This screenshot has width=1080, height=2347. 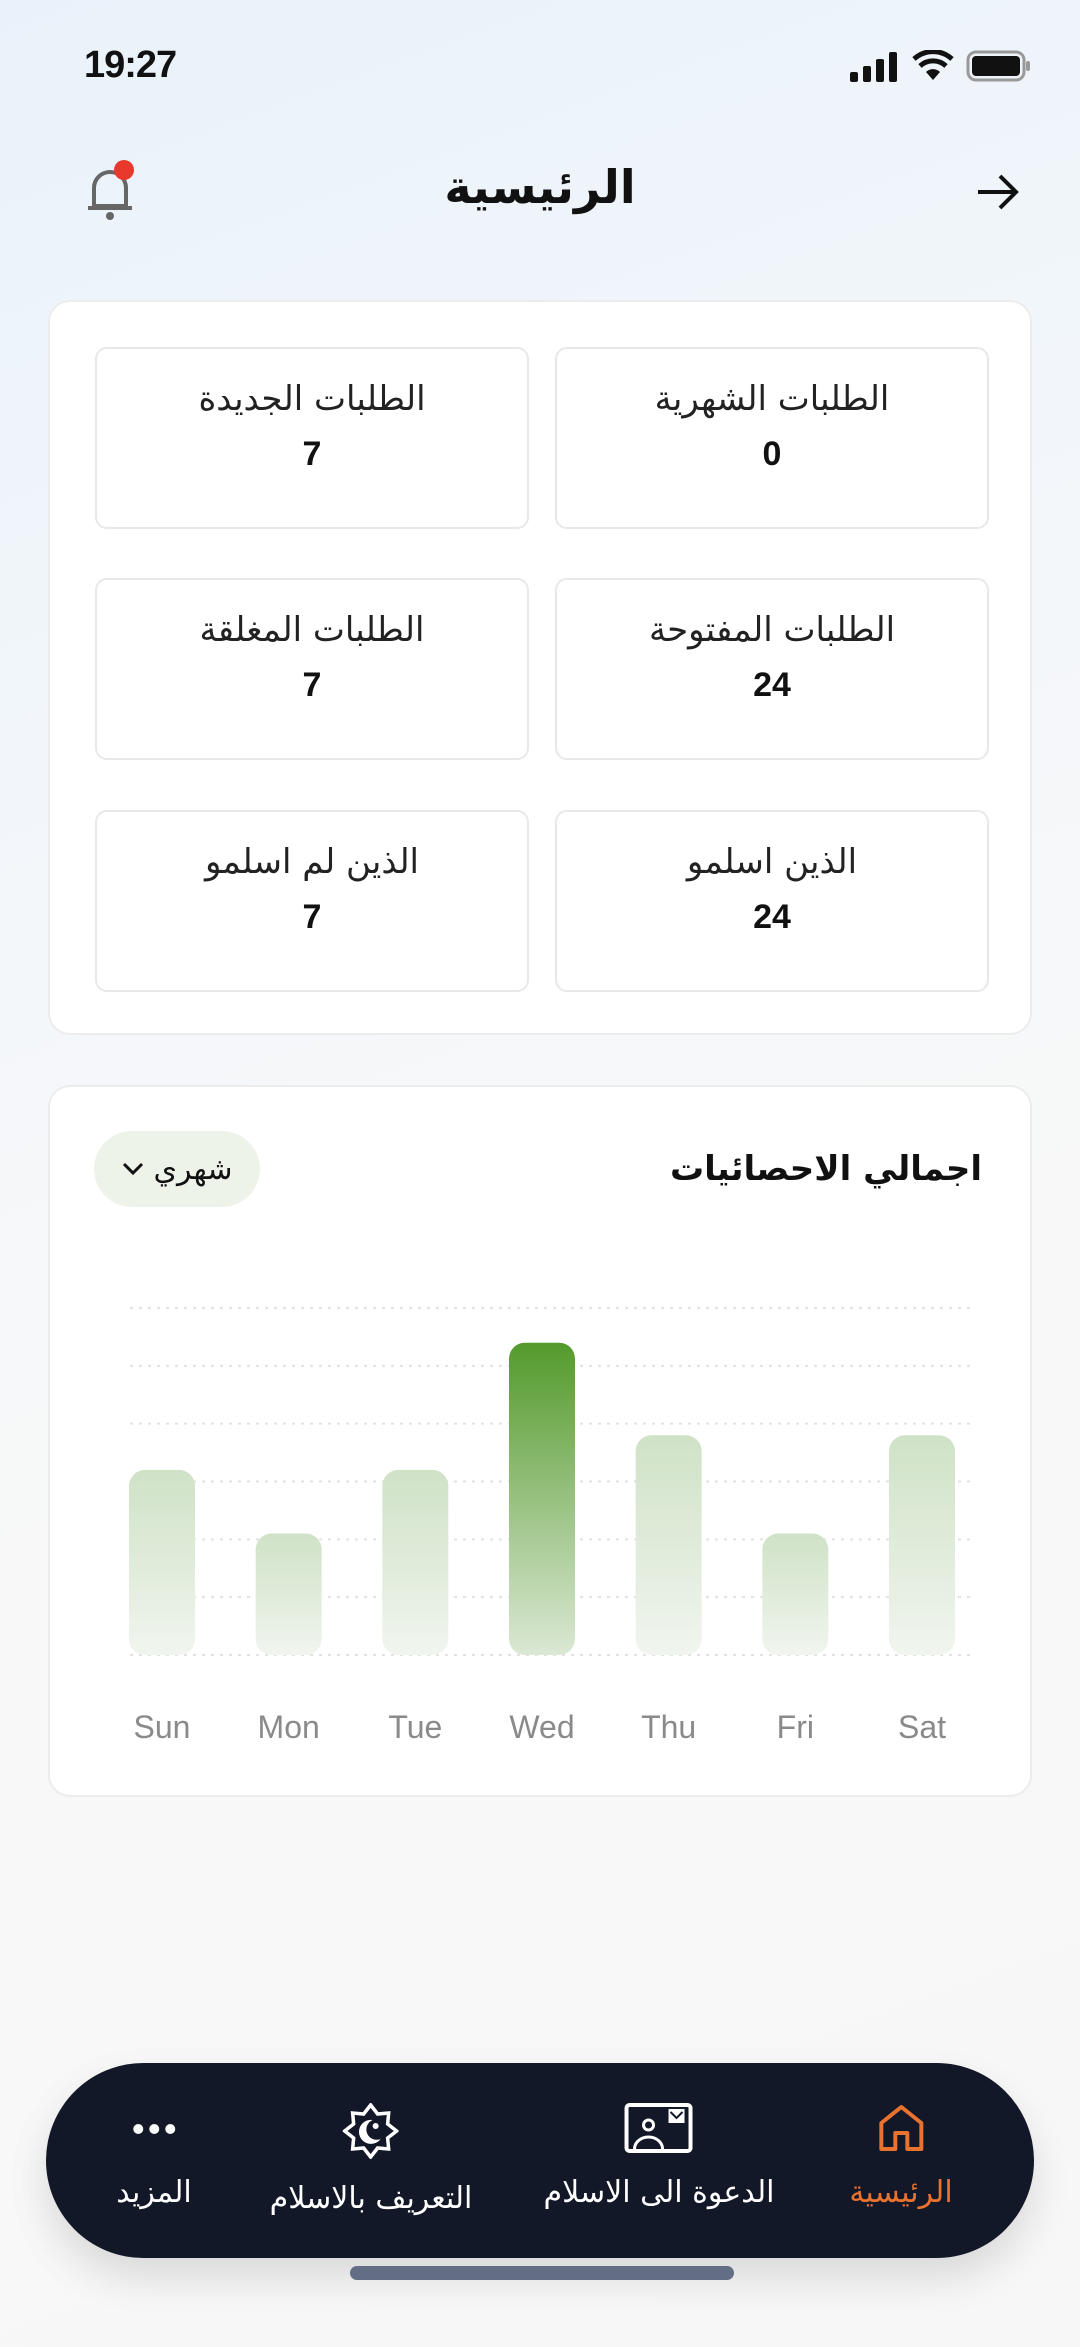 I want to click on battery-icon, so click(x=998, y=66).